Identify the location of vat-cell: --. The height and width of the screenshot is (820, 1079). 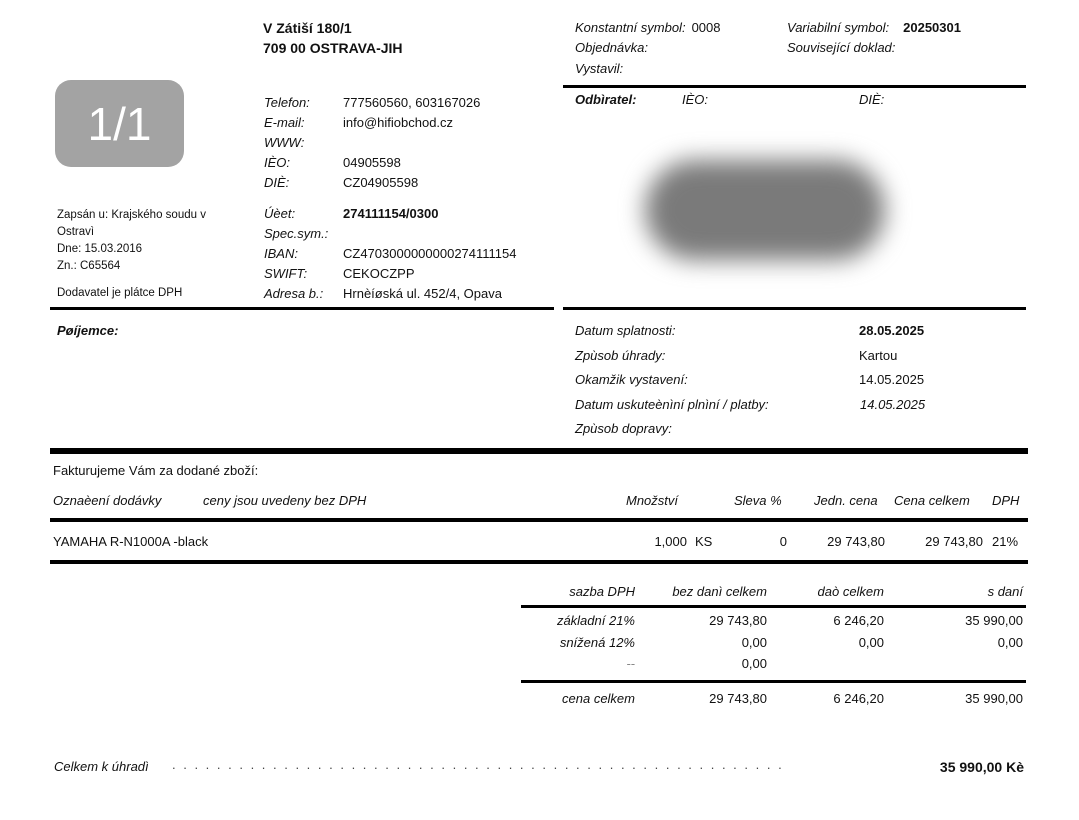
(630, 663).